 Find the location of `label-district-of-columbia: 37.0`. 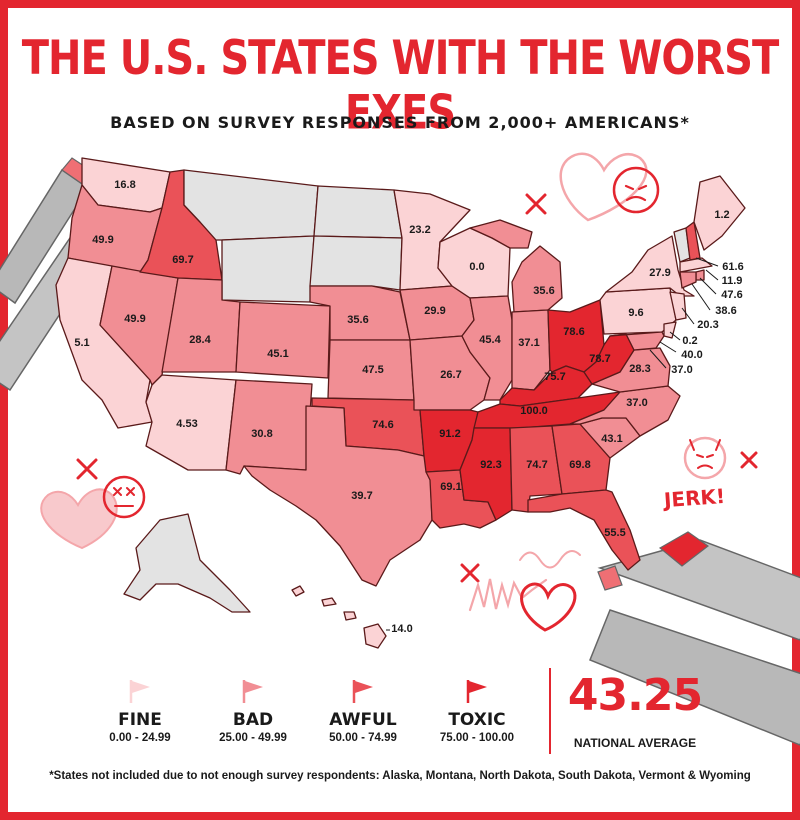

label-district-of-columbia: 37.0 is located at coordinates (681, 370).